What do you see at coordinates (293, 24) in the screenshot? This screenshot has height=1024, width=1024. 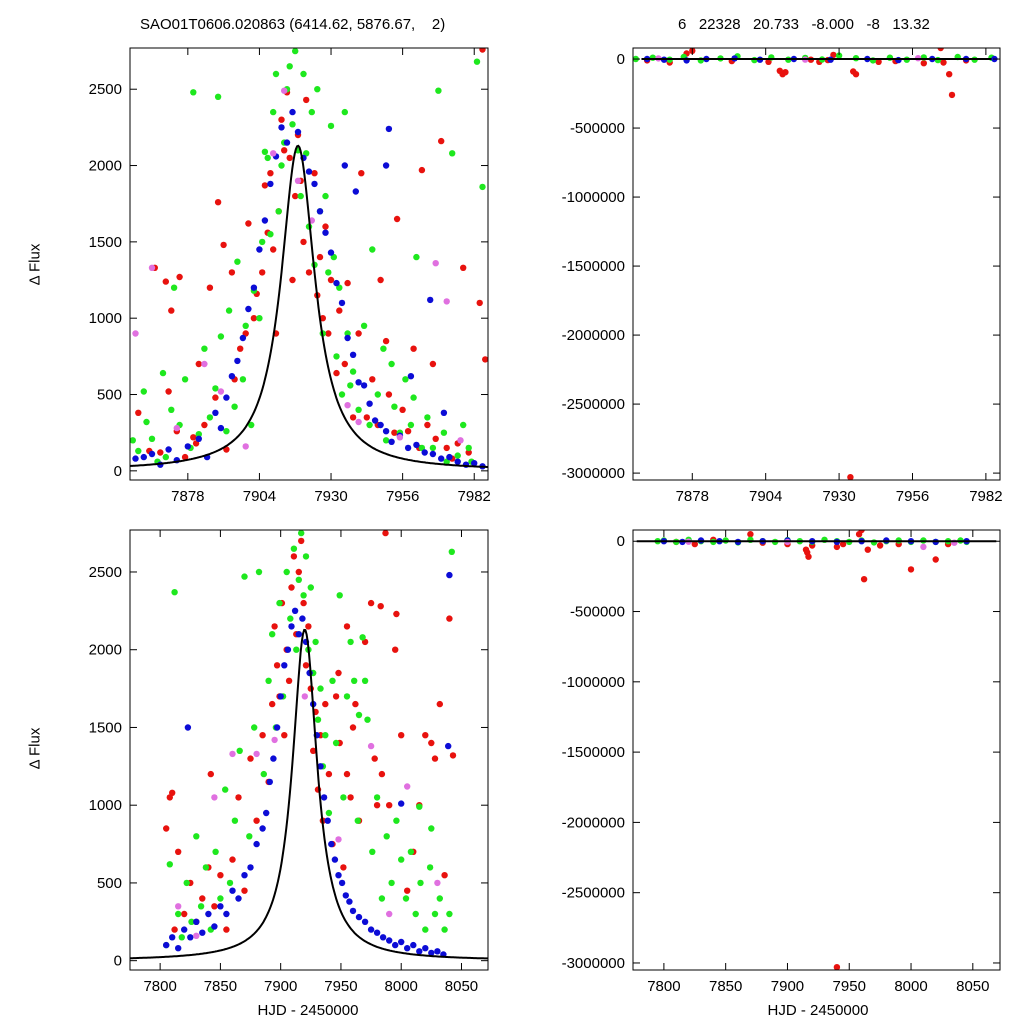 I see `left-panel-title: SAO01T0606.020863 (6414.62, 5876.67, 2)` at bounding box center [293, 24].